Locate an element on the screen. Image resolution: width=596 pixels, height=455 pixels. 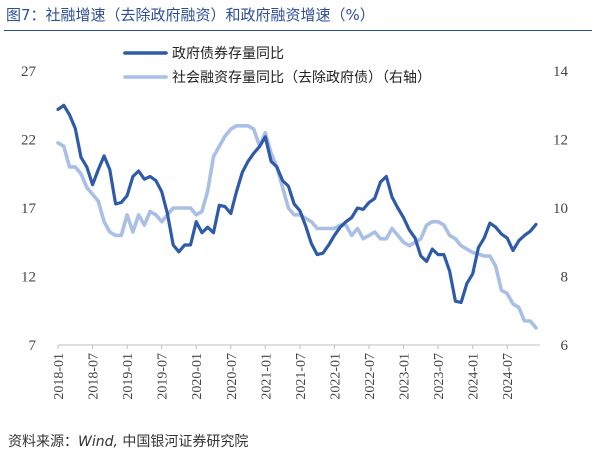
right-tick-label: 14 is located at coordinates (561, 72).